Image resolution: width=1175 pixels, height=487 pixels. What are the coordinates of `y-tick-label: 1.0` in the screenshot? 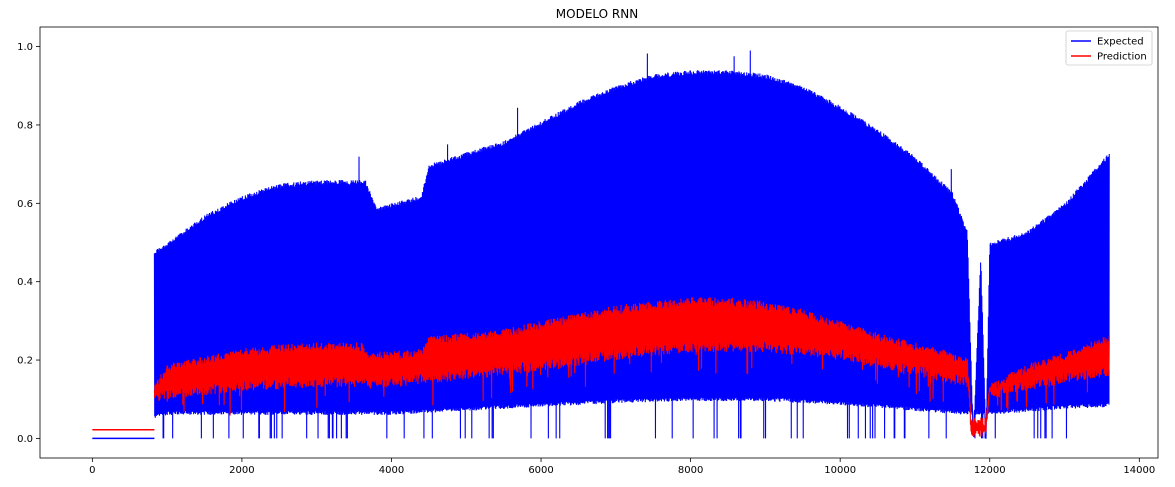 It's located at (25, 47).